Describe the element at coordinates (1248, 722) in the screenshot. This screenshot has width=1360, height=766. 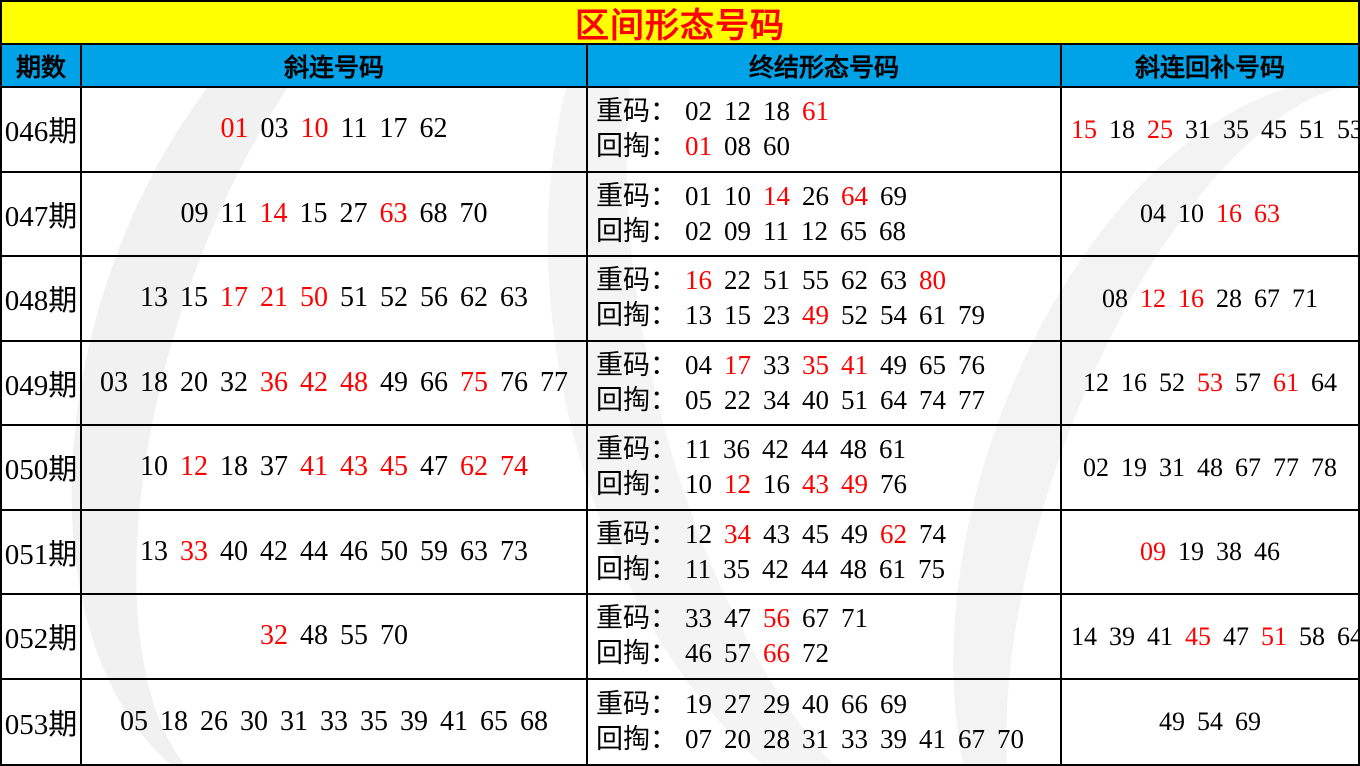
I see `number: 69` at that location.